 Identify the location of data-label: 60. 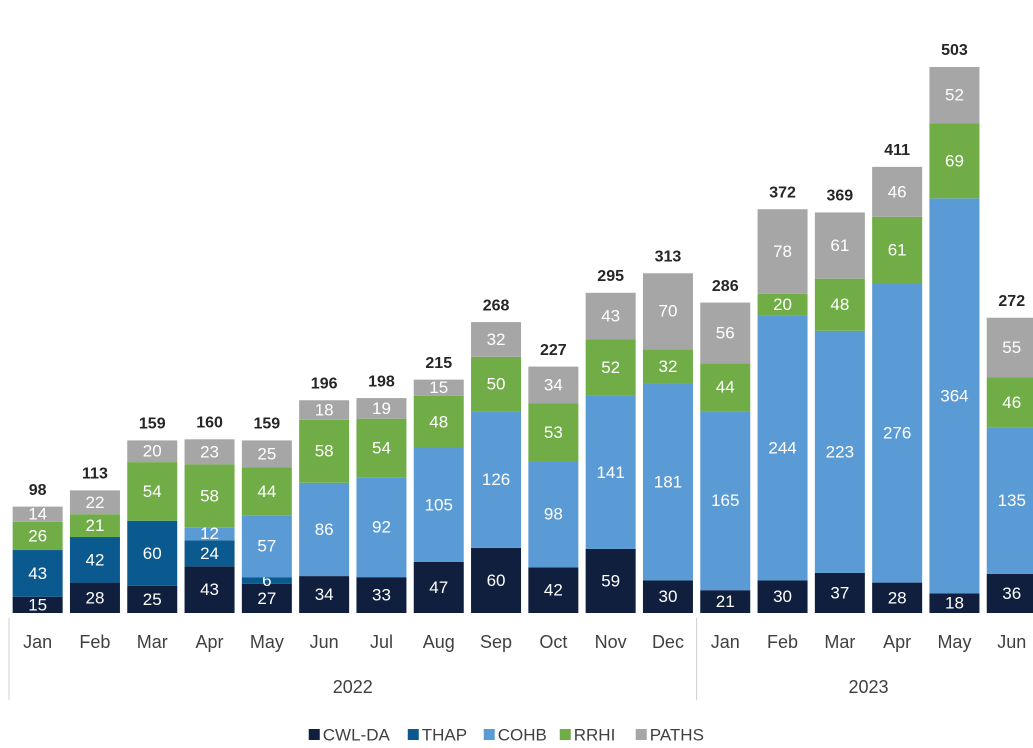
(152, 553).